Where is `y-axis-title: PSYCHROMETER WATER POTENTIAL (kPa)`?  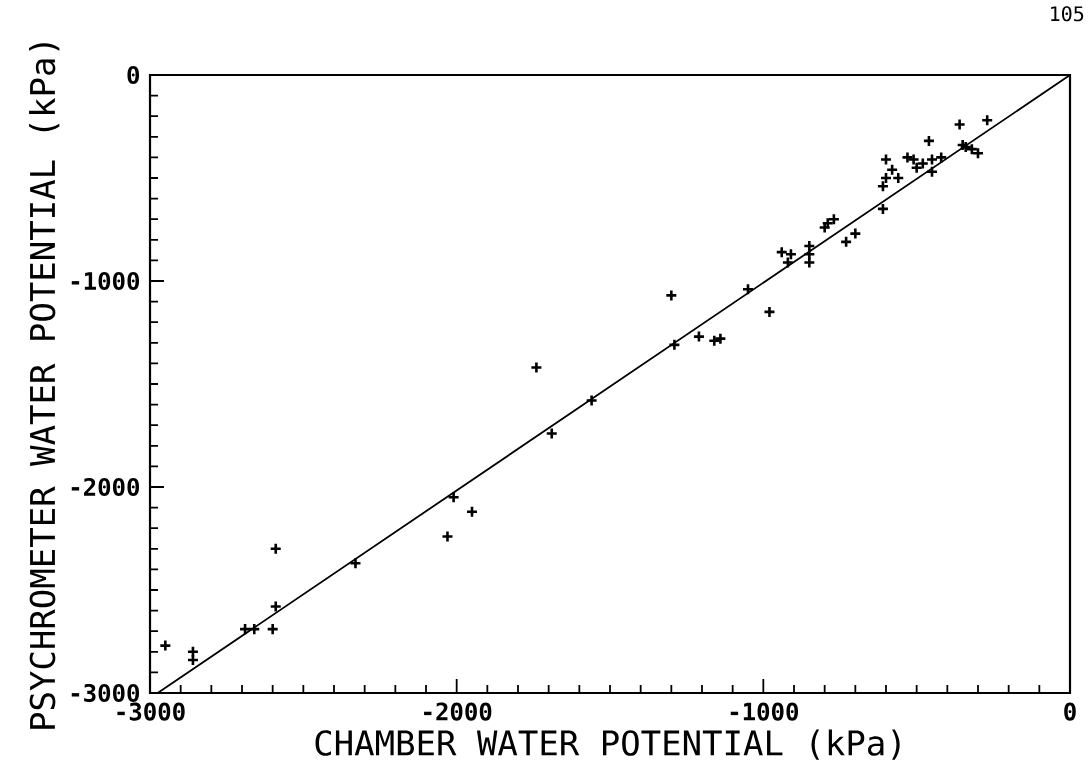
y-axis-title: PSYCHROMETER WATER POTENTIAL (kPa) is located at coordinates (44, 386).